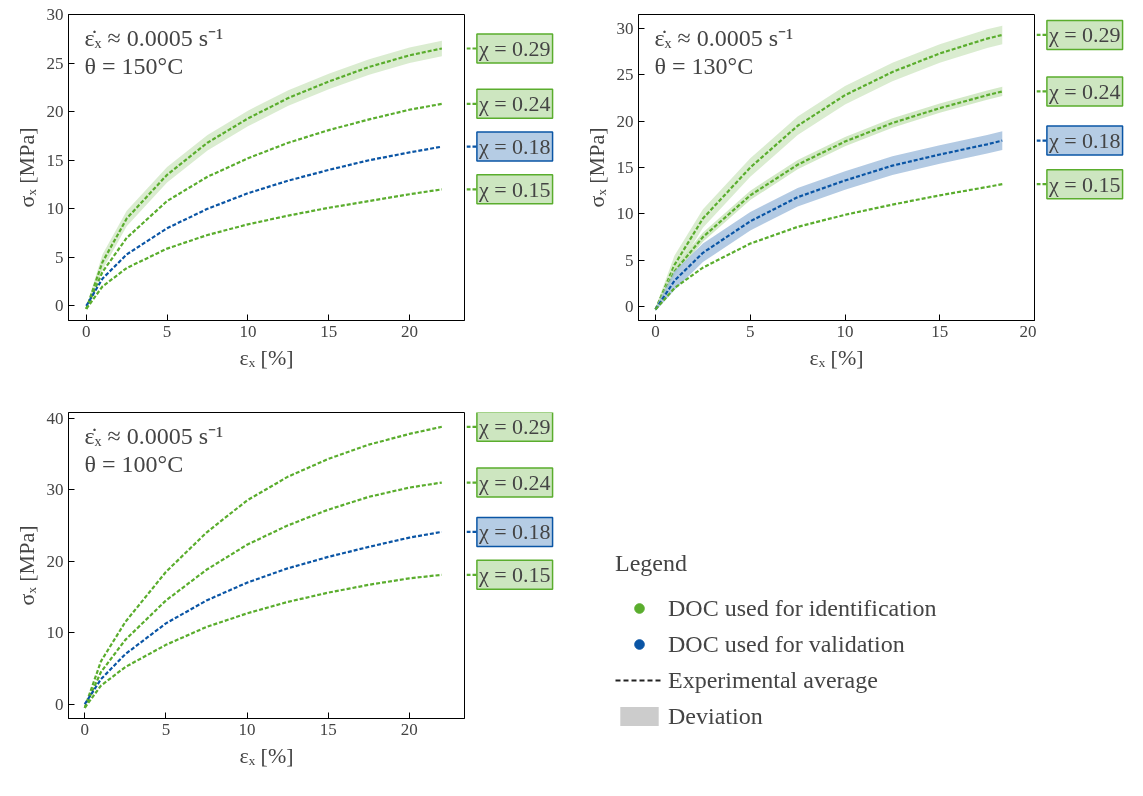  What do you see at coordinates (802, 608) in the screenshot?
I see `legend-label: DOC used for identification` at bounding box center [802, 608].